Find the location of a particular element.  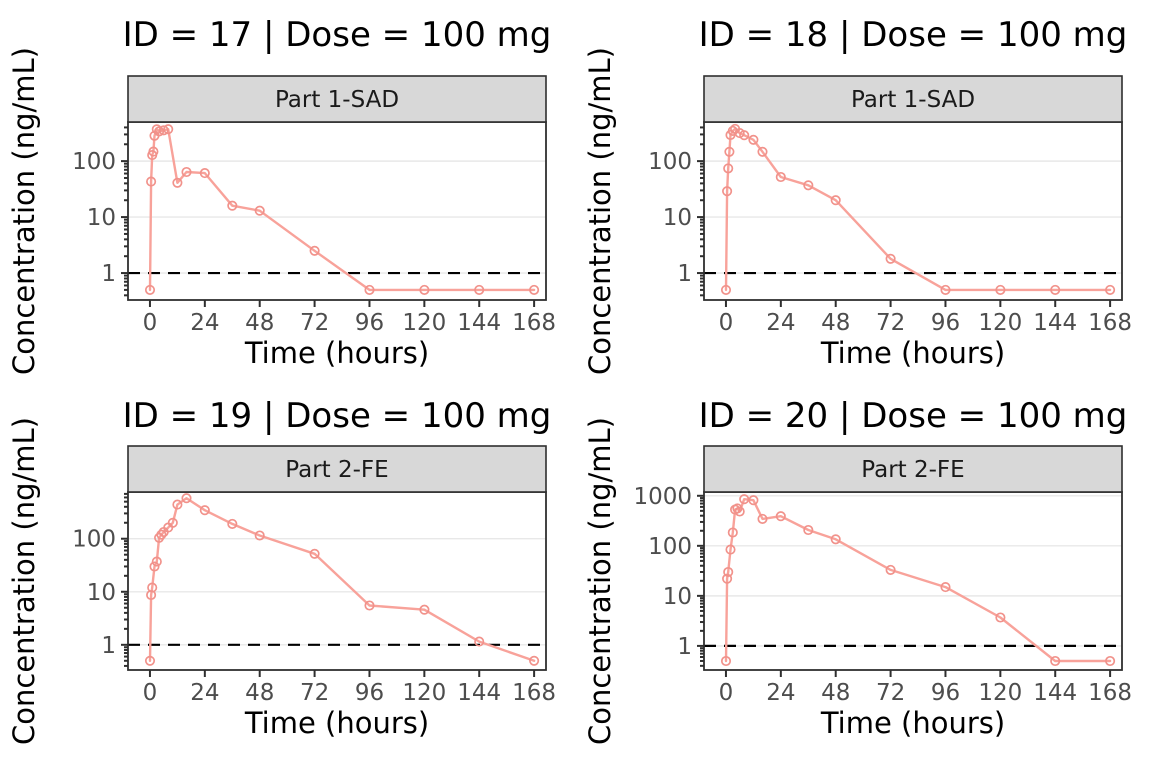

strip-label: Part 1-SAD is located at coordinates (913, 100).